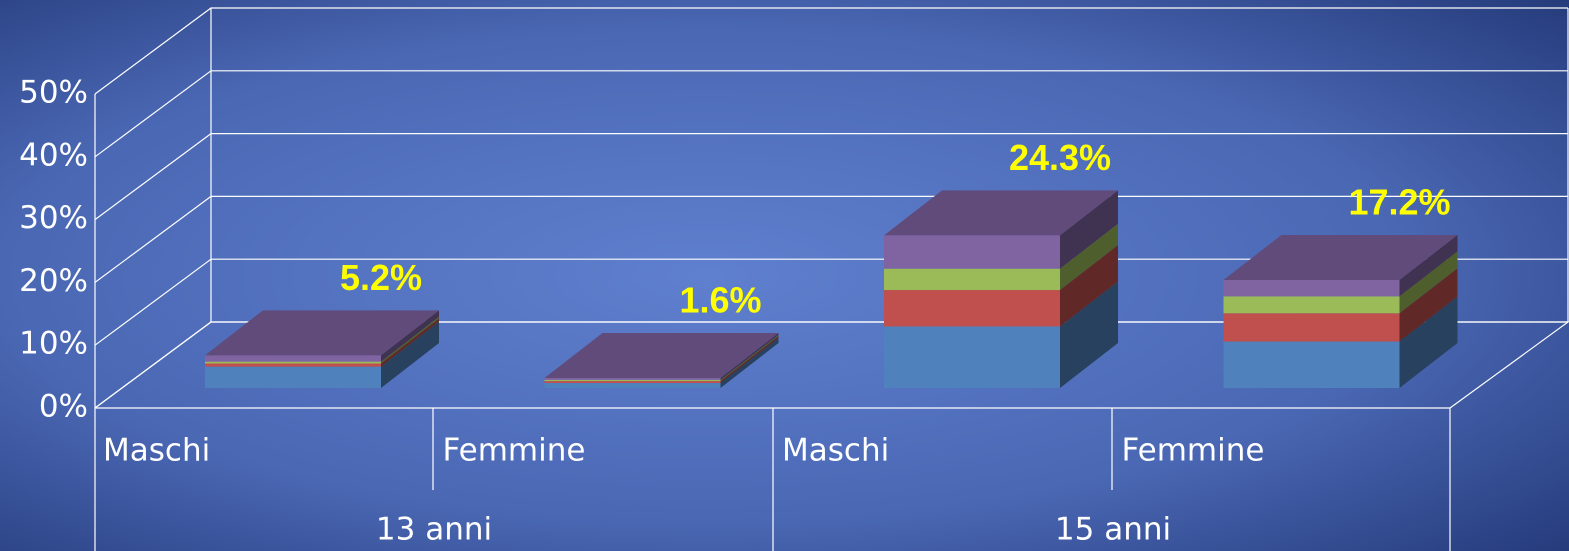 The image size is (1569, 551). I want to click on data-label: 1.6%, so click(720, 299).